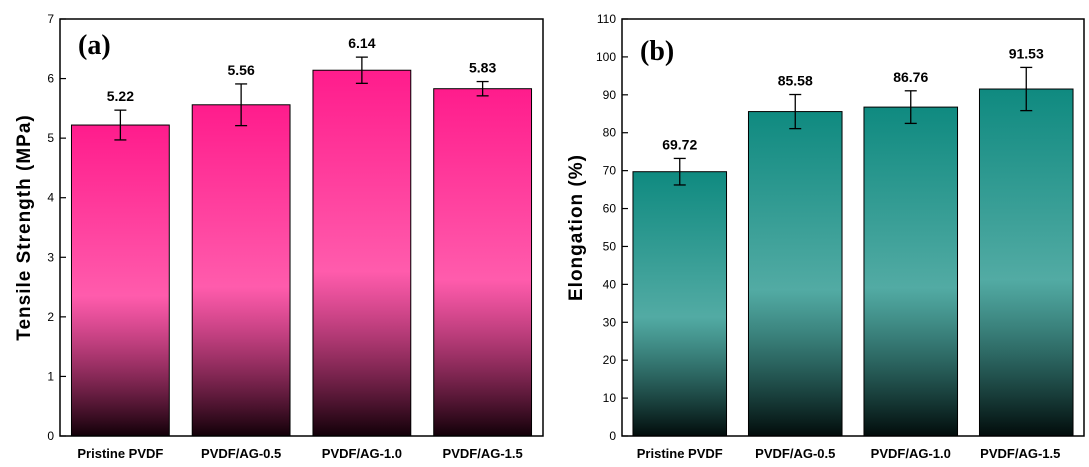  What do you see at coordinates (795, 81) in the screenshot?
I see `bar-value-label: 85.58` at bounding box center [795, 81].